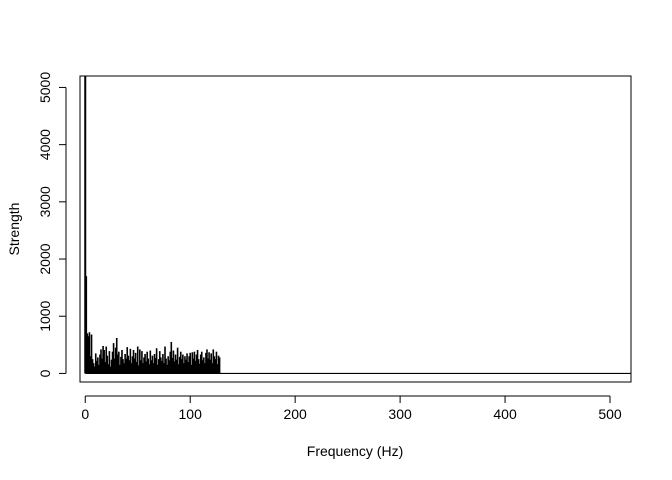  What do you see at coordinates (45, 201) in the screenshot?
I see `y-tick-label-3: 3000` at bounding box center [45, 201].